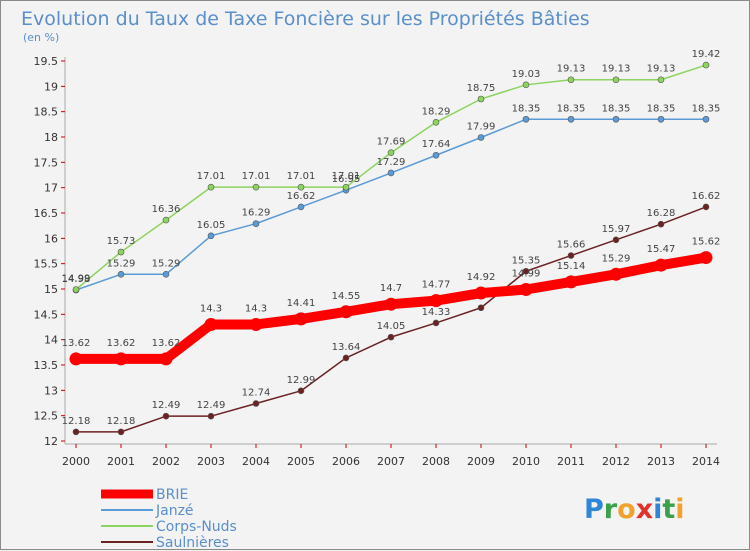  I want to click on x-tick-label: 2013, so click(661, 461).